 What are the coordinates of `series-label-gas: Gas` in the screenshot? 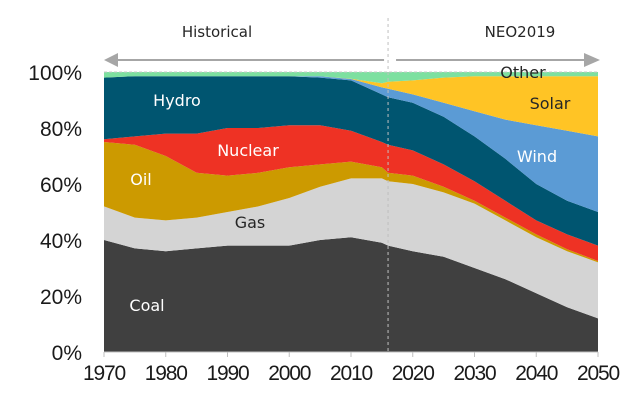 It's located at (250, 222).